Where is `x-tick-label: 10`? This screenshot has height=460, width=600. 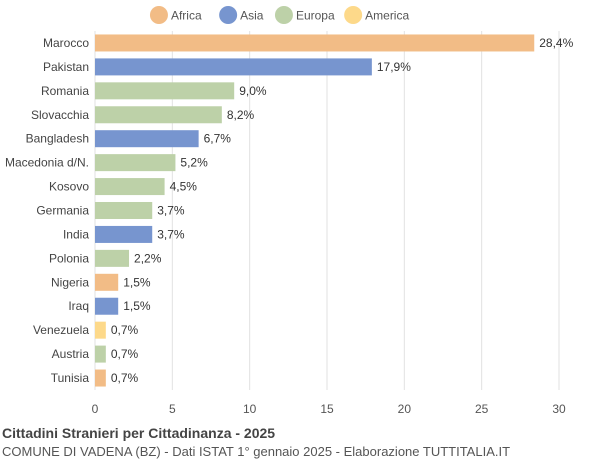
x-tick-label: 10 is located at coordinates (250, 409).